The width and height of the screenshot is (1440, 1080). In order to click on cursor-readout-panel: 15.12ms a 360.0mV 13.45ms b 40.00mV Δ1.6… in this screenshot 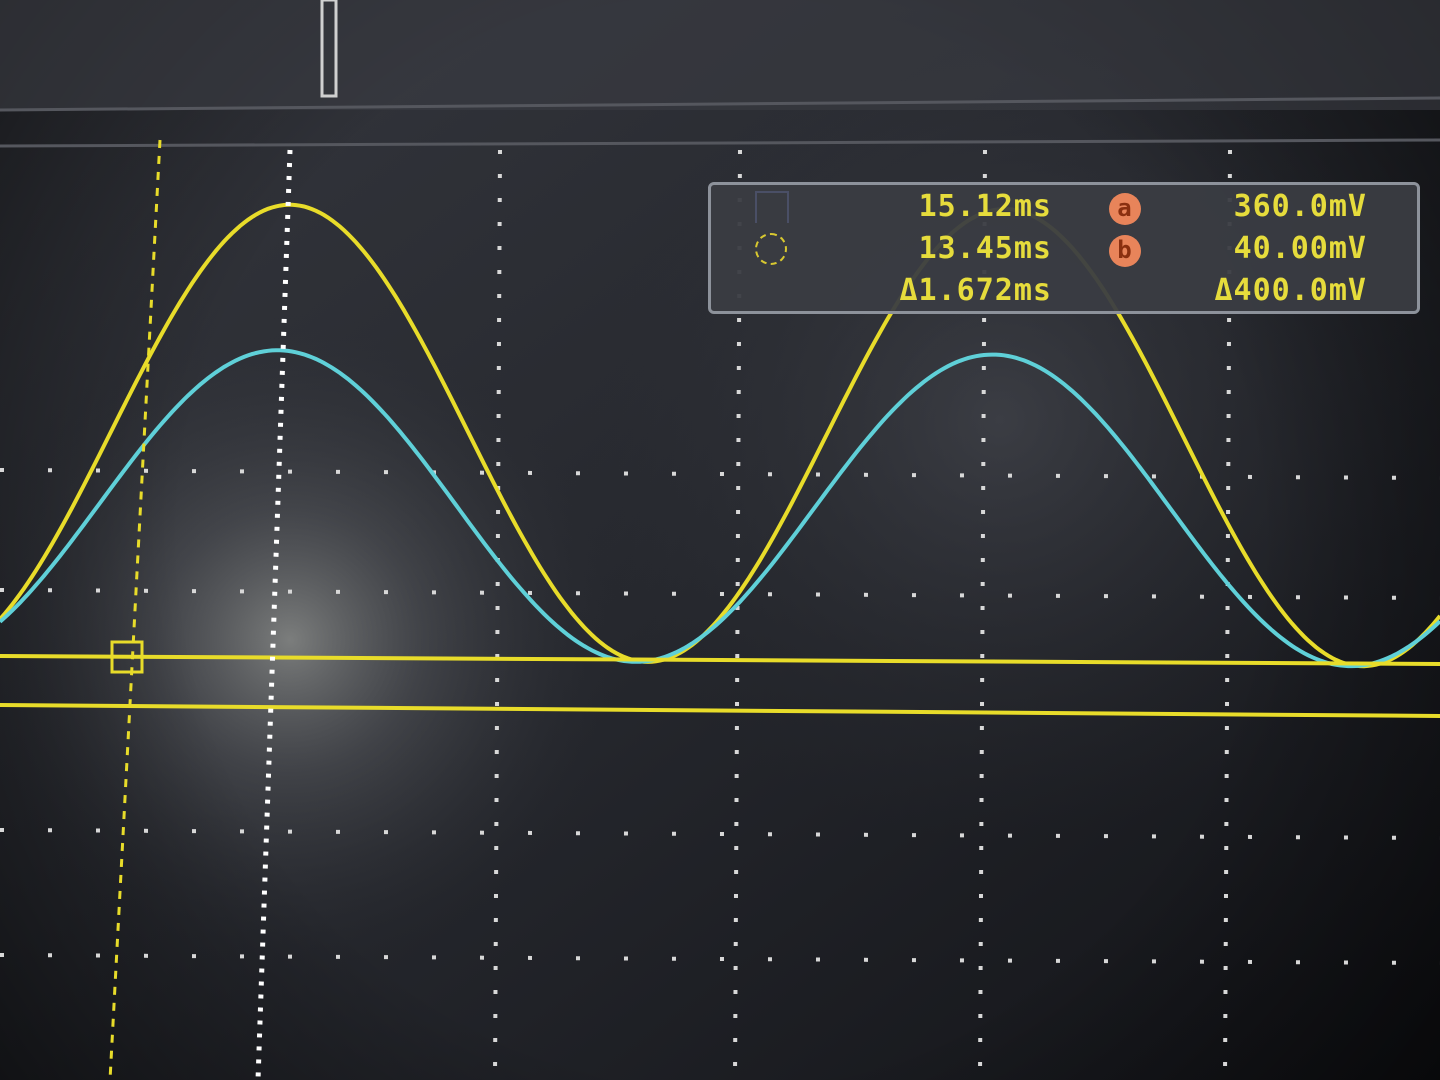, I will do `click(1064, 248)`.